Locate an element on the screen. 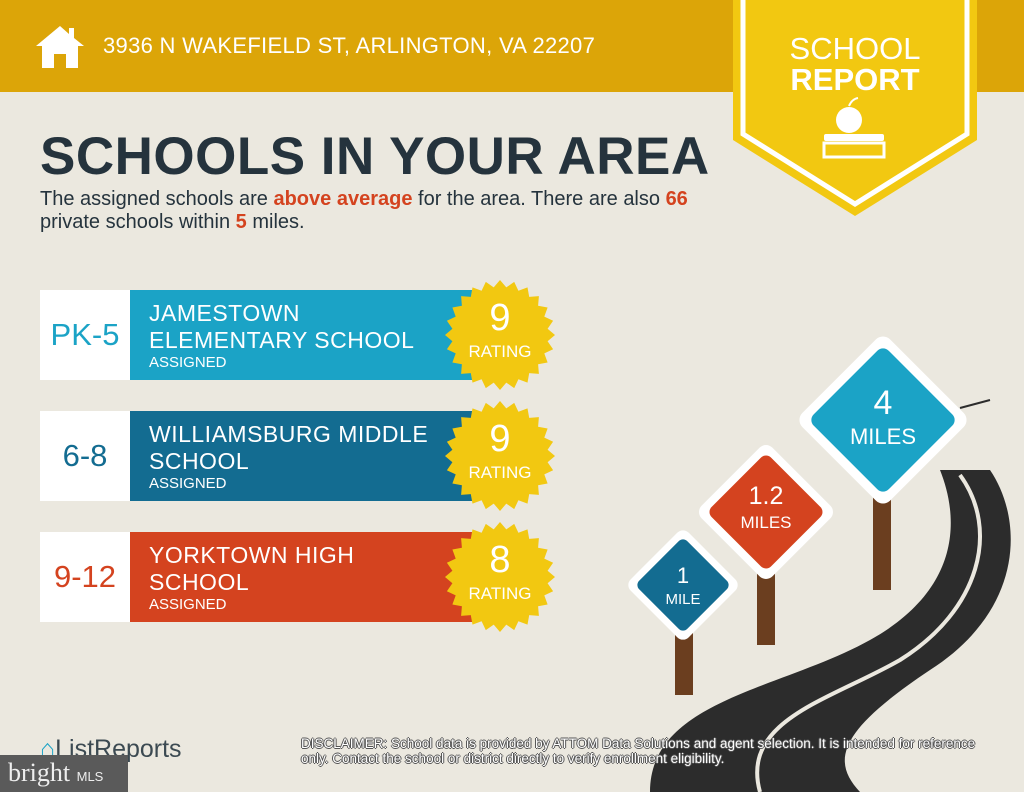 The image size is (1024, 792). grade-range: PK-5 is located at coordinates (85, 335).